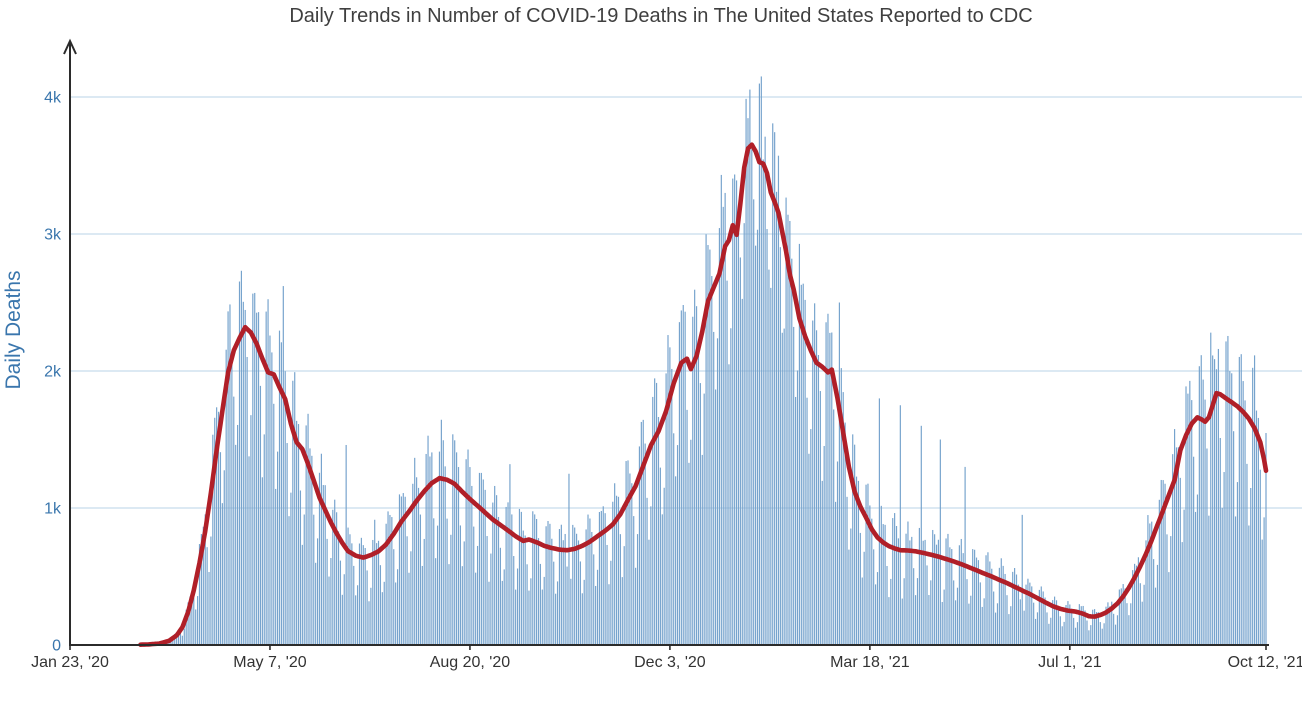  I want to click on x-tick-label: Oct 12, '21, so click(1265, 662).